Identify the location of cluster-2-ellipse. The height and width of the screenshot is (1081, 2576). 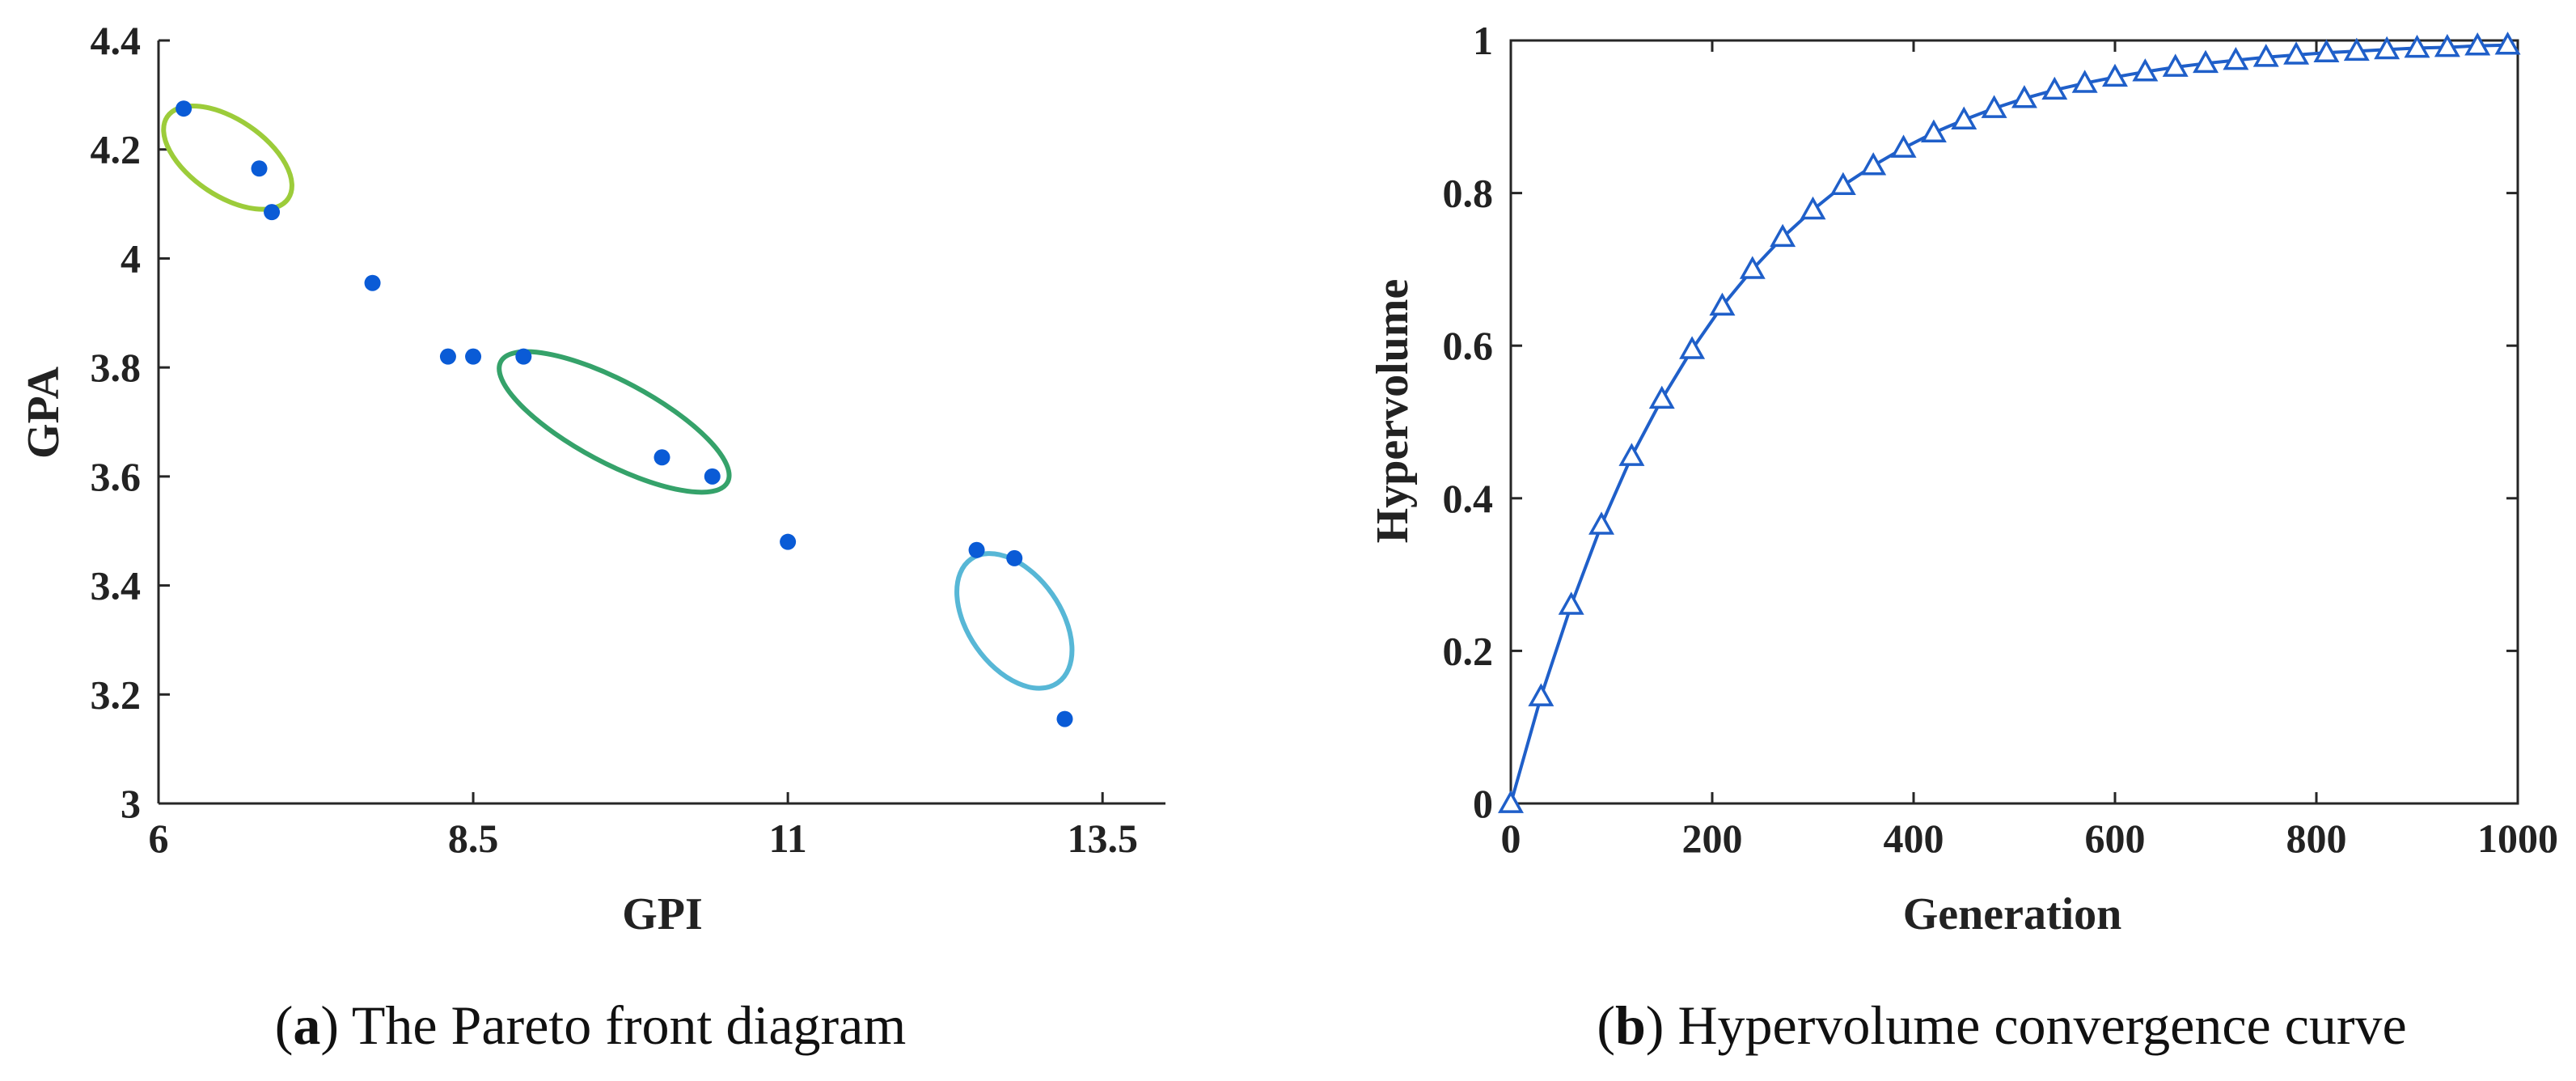
(615, 422).